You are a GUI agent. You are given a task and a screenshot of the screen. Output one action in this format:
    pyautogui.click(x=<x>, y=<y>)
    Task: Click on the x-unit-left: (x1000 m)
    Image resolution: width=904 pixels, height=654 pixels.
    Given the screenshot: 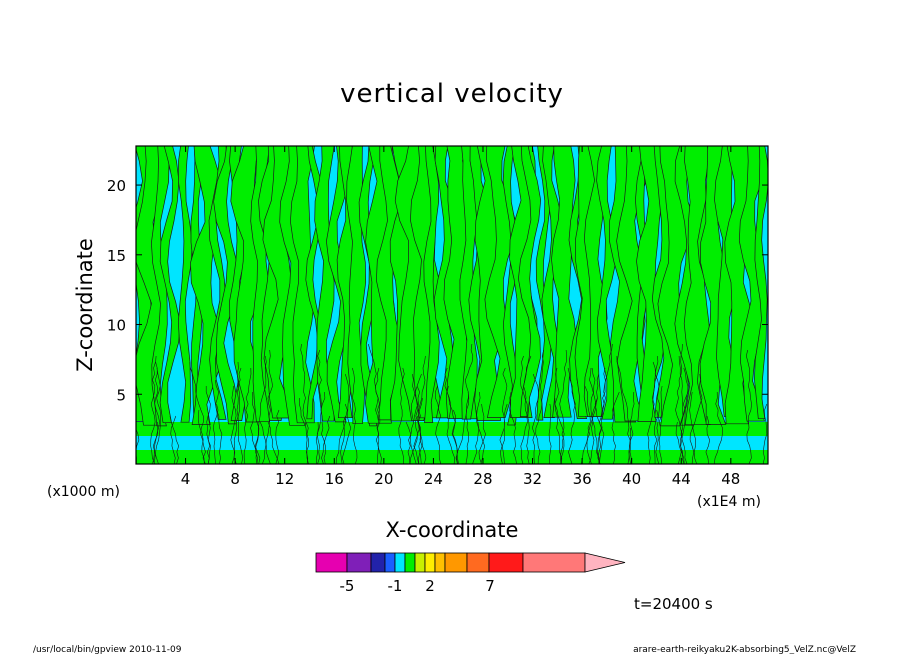 What is the action you would take?
    pyautogui.click(x=83, y=492)
    